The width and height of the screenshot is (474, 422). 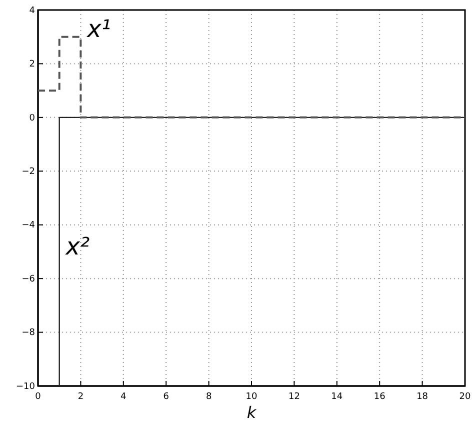 What do you see at coordinates (28, 172) in the screenshot?
I see `y-tick-label: −2` at bounding box center [28, 172].